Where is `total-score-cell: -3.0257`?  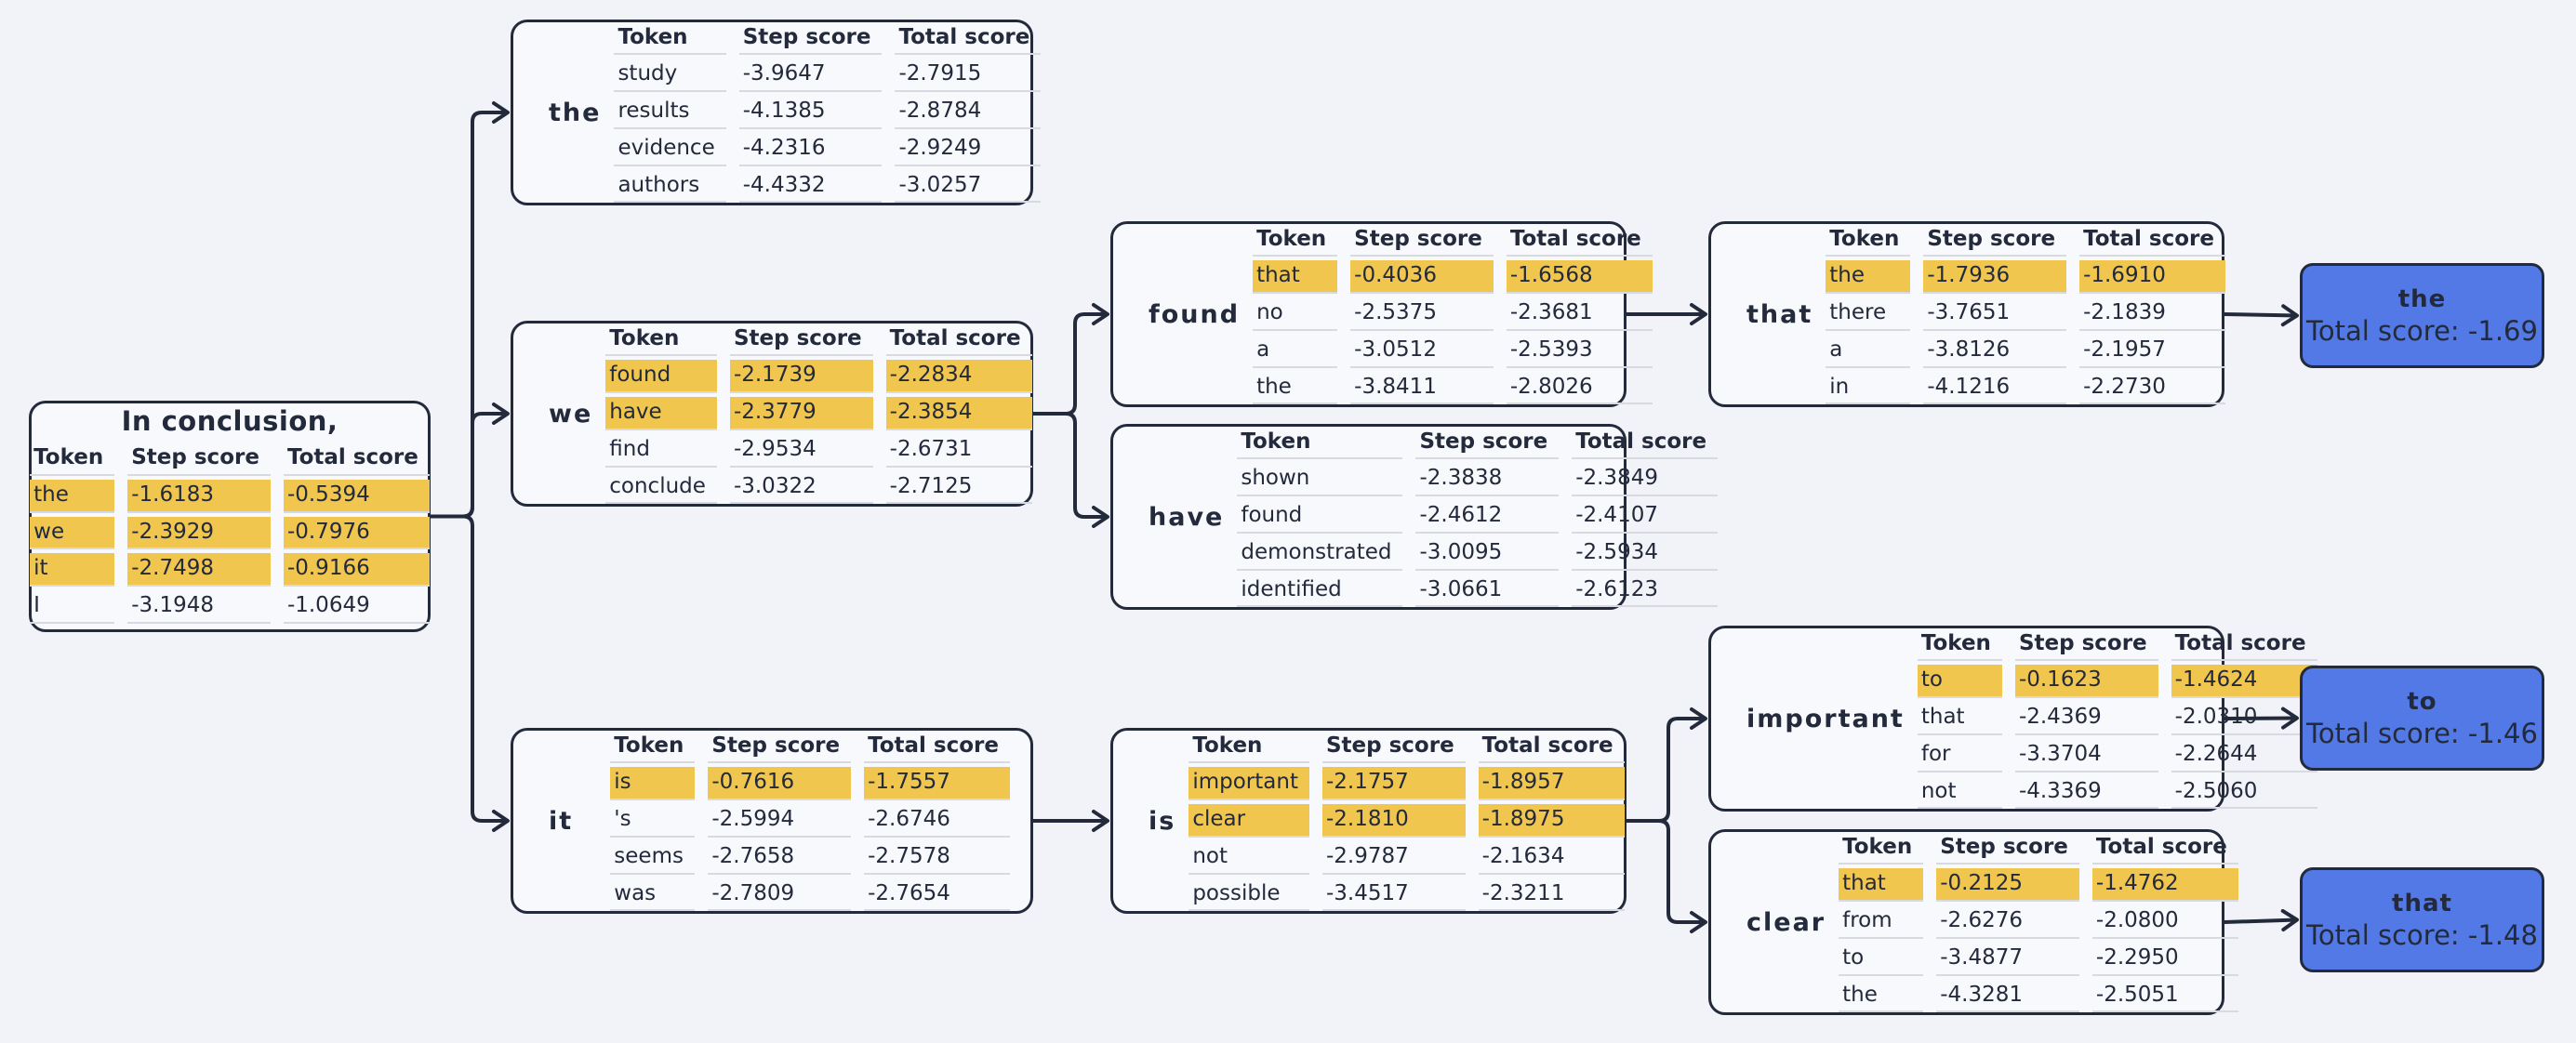 total-score-cell: -3.0257 is located at coordinates (968, 187).